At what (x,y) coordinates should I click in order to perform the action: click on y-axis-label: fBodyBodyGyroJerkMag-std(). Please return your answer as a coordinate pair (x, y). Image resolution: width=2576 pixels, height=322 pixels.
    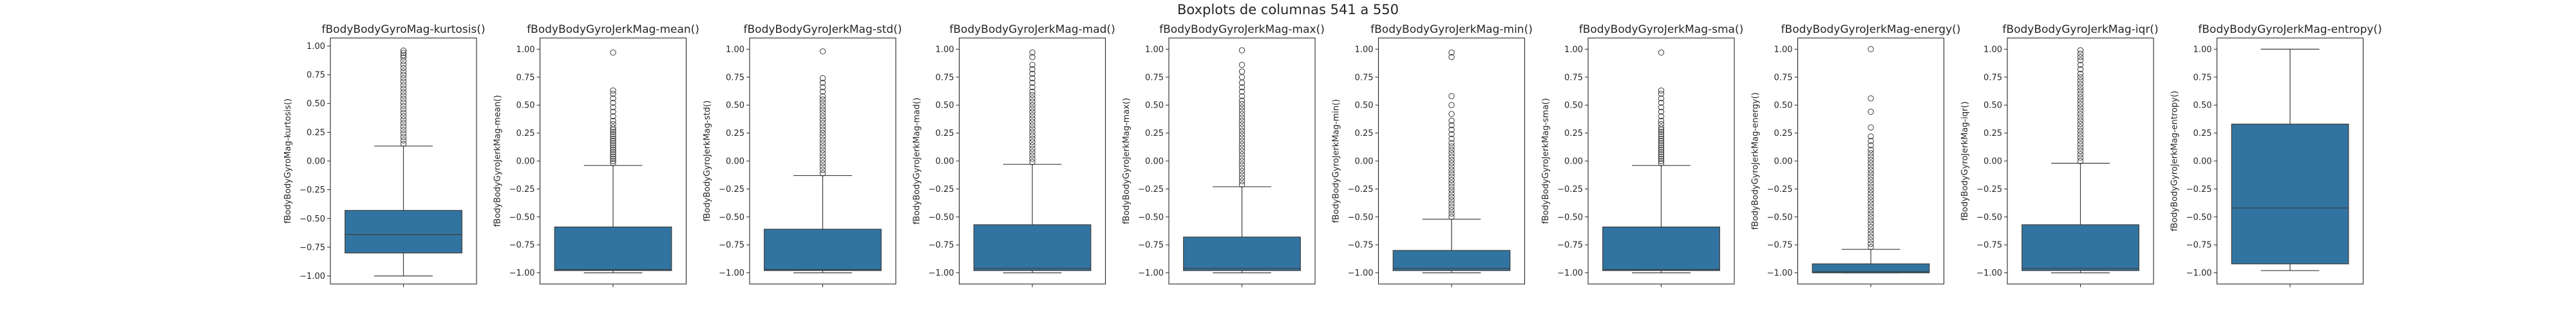
    Looking at the image, I should click on (708, 161).